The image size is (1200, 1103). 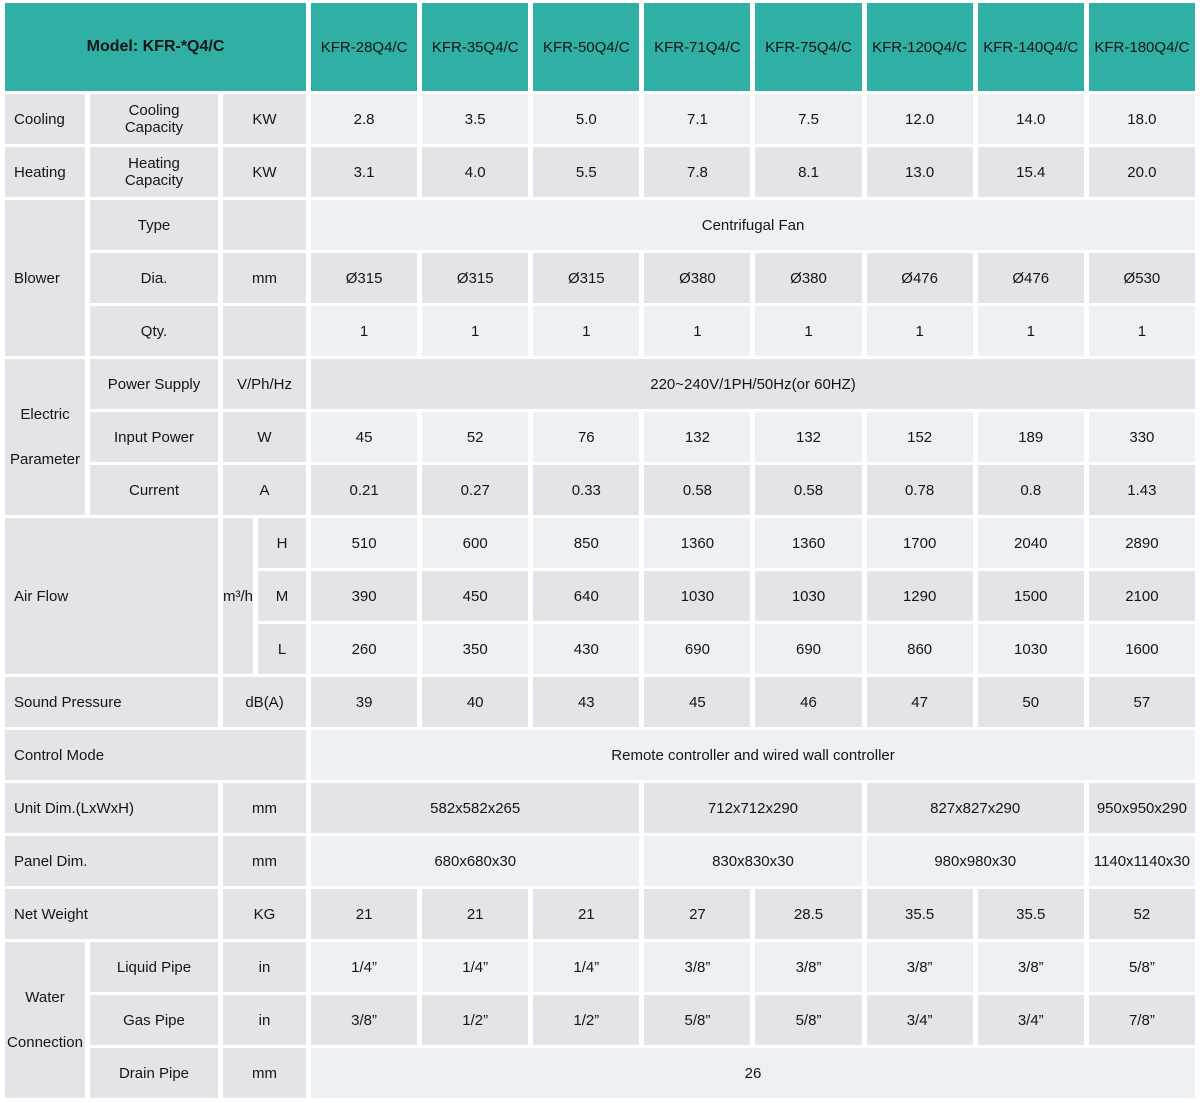 What do you see at coordinates (45, 437) in the screenshot?
I see `row-category: Electric Parameter` at bounding box center [45, 437].